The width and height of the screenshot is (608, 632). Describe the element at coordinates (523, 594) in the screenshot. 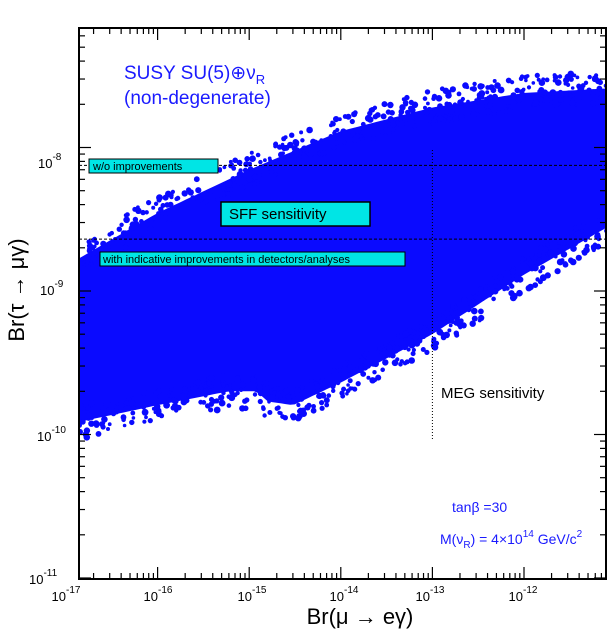

I see `x-tick-label: 10-12` at that location.